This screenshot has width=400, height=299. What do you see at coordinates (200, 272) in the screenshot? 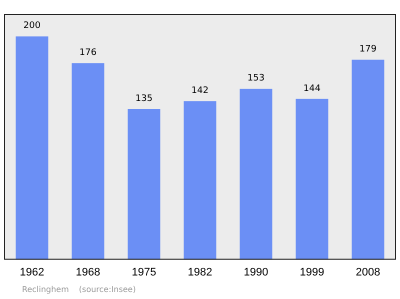
I see `x-tick-label: 1982` at bounding box center [200, 272].